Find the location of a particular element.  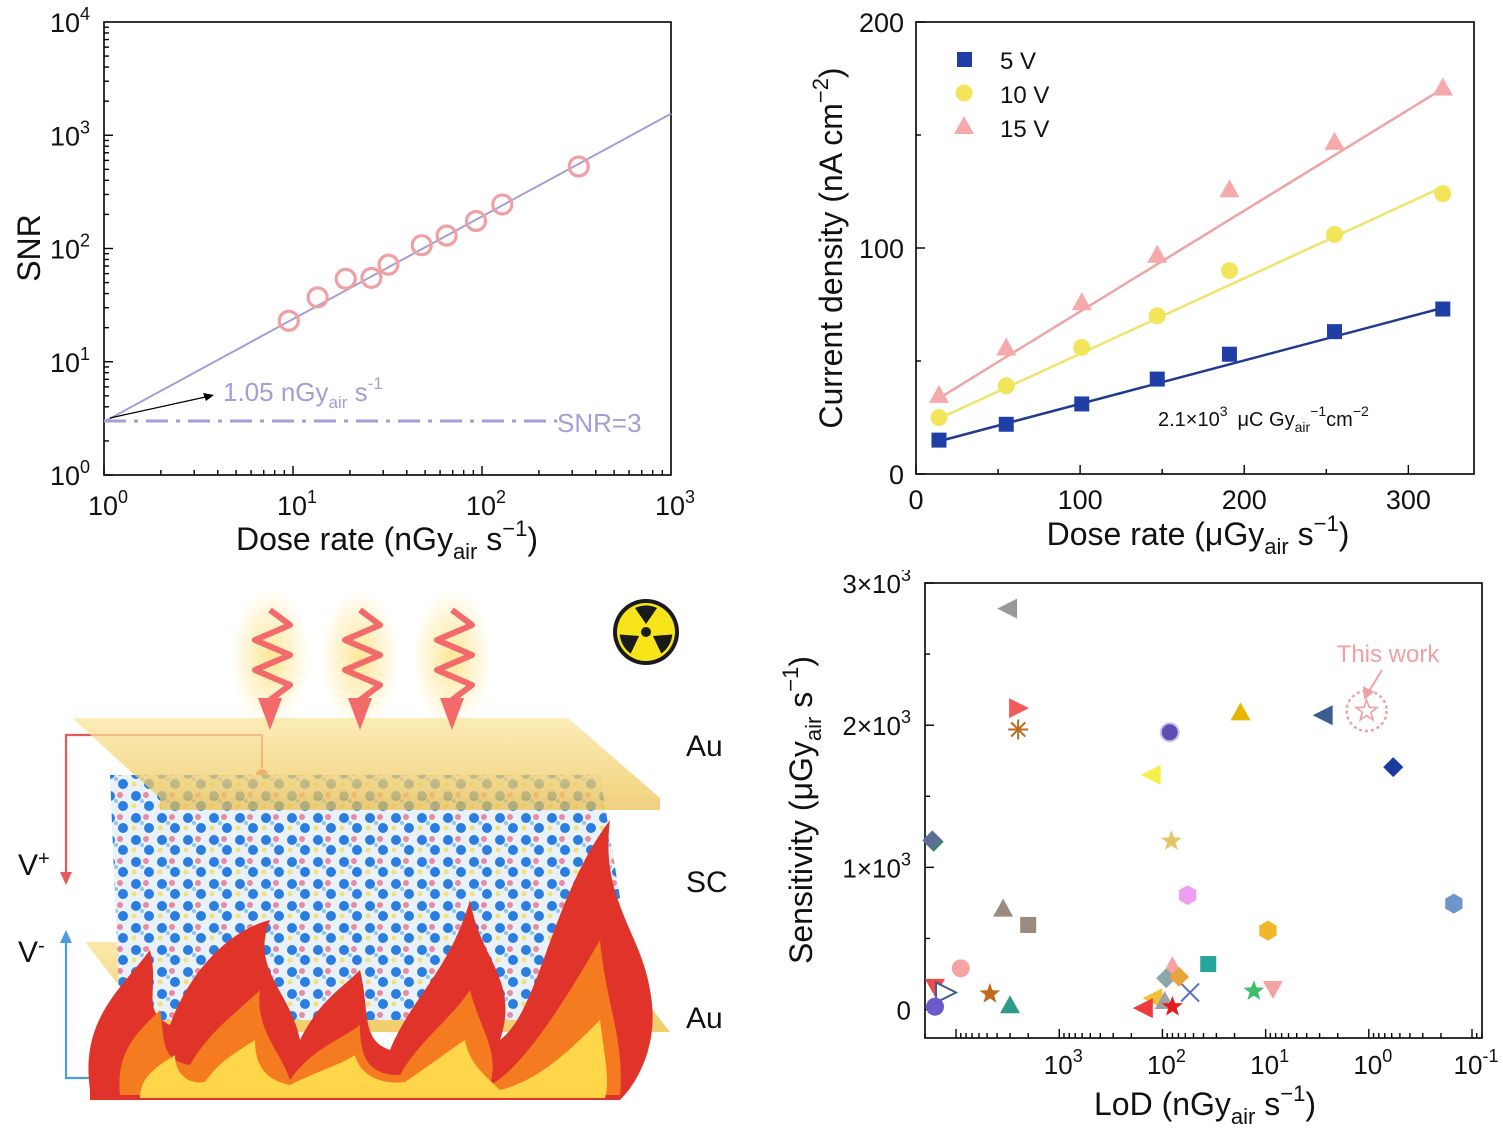

this-work-star is located at coordinates (1366, 709).